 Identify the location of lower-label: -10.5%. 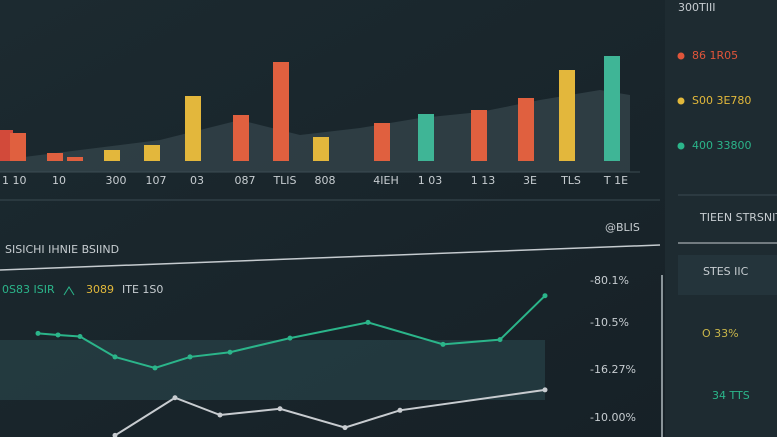
(609, 322).